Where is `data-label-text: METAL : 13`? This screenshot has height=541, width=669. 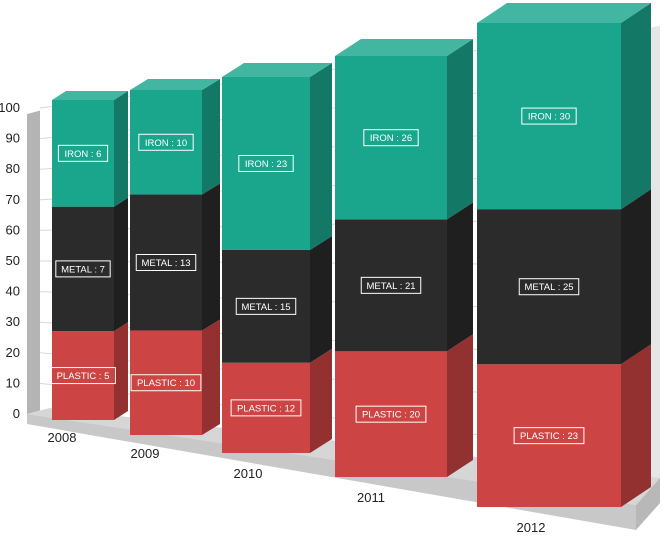 data-label-text: METAL : 13 is located at coordinates (165, 263).